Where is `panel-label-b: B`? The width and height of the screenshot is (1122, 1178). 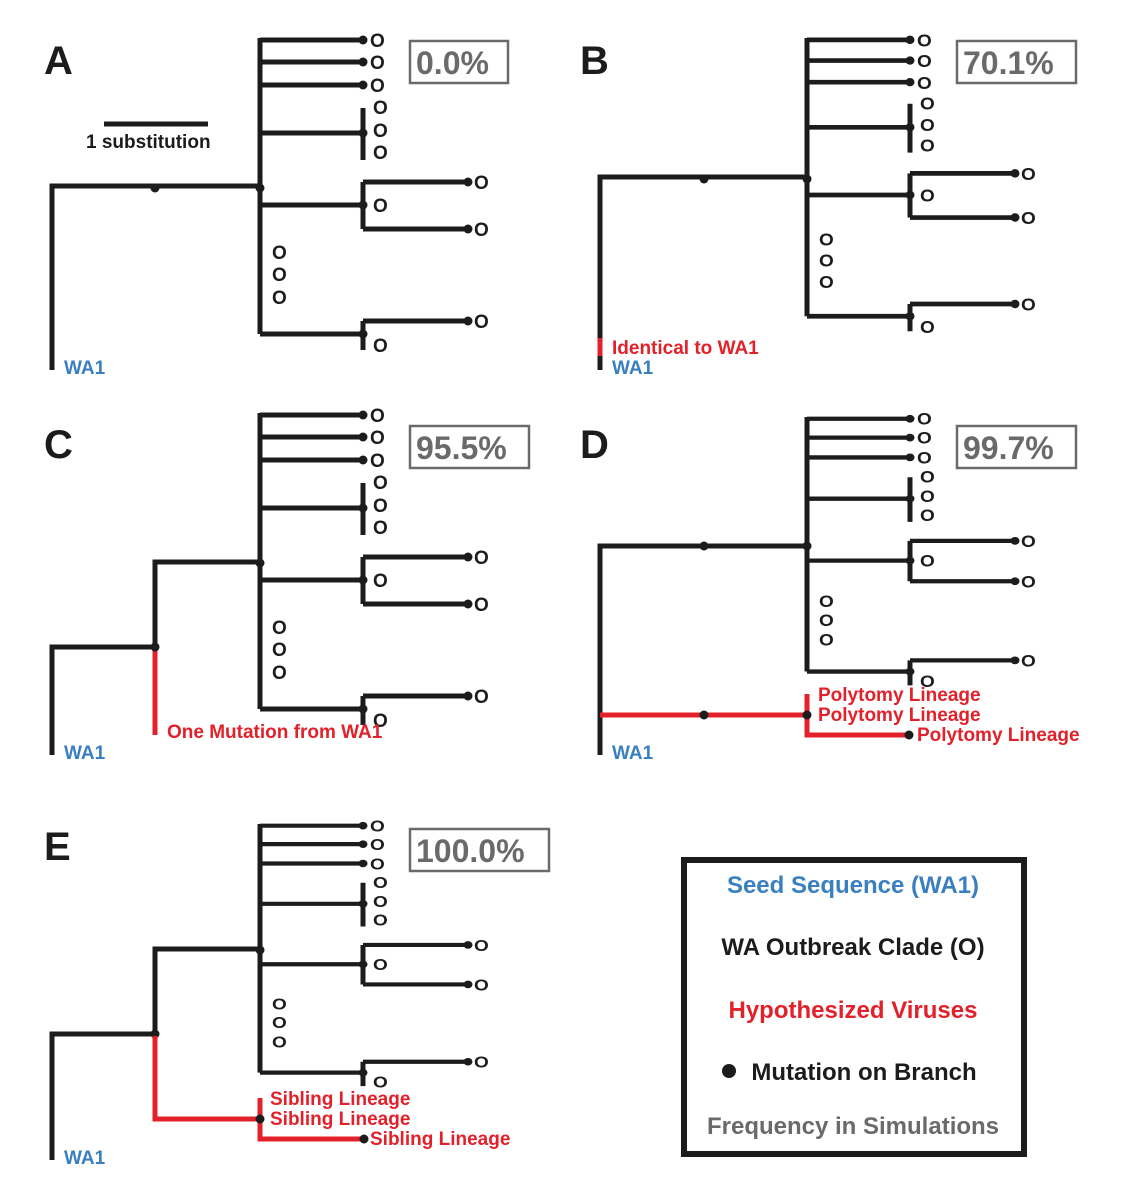
panel-label-b: B is located at coordinates (594, 61).